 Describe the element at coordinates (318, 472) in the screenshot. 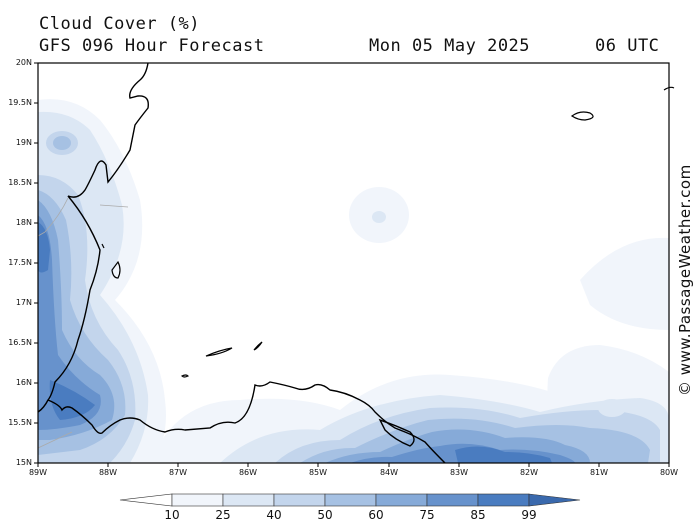

I see `lon-label: 85W` at that location.